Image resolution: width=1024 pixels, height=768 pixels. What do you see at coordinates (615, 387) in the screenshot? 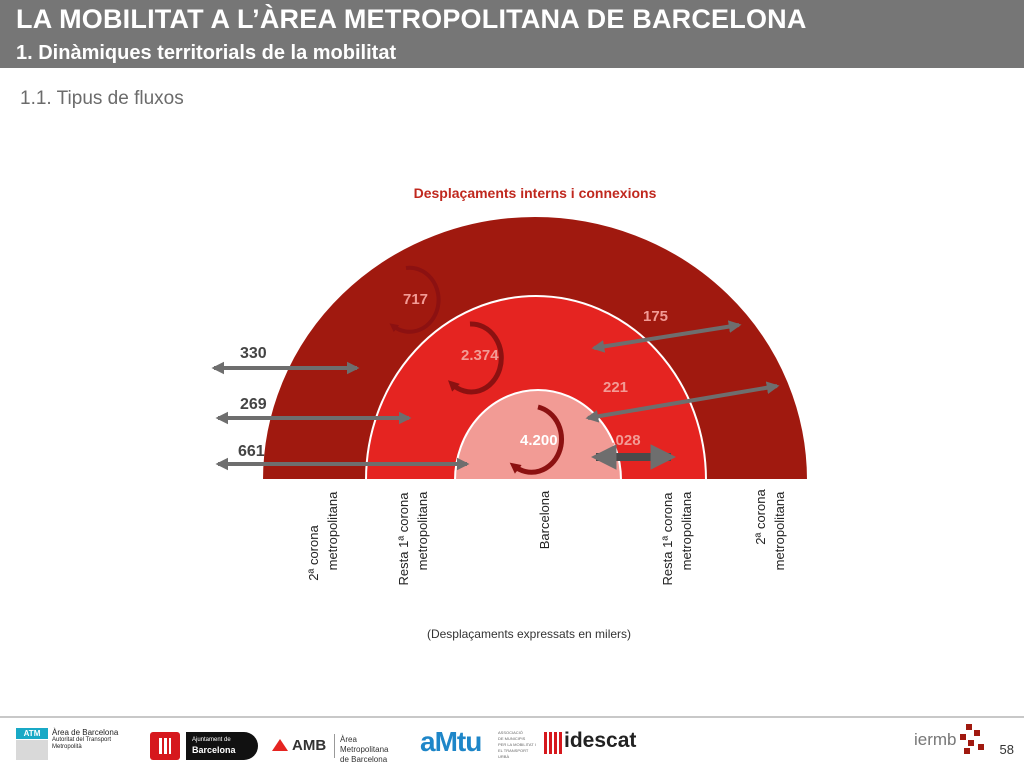
I see `value-right-resta1: 221` at bounding box center [615, 387].